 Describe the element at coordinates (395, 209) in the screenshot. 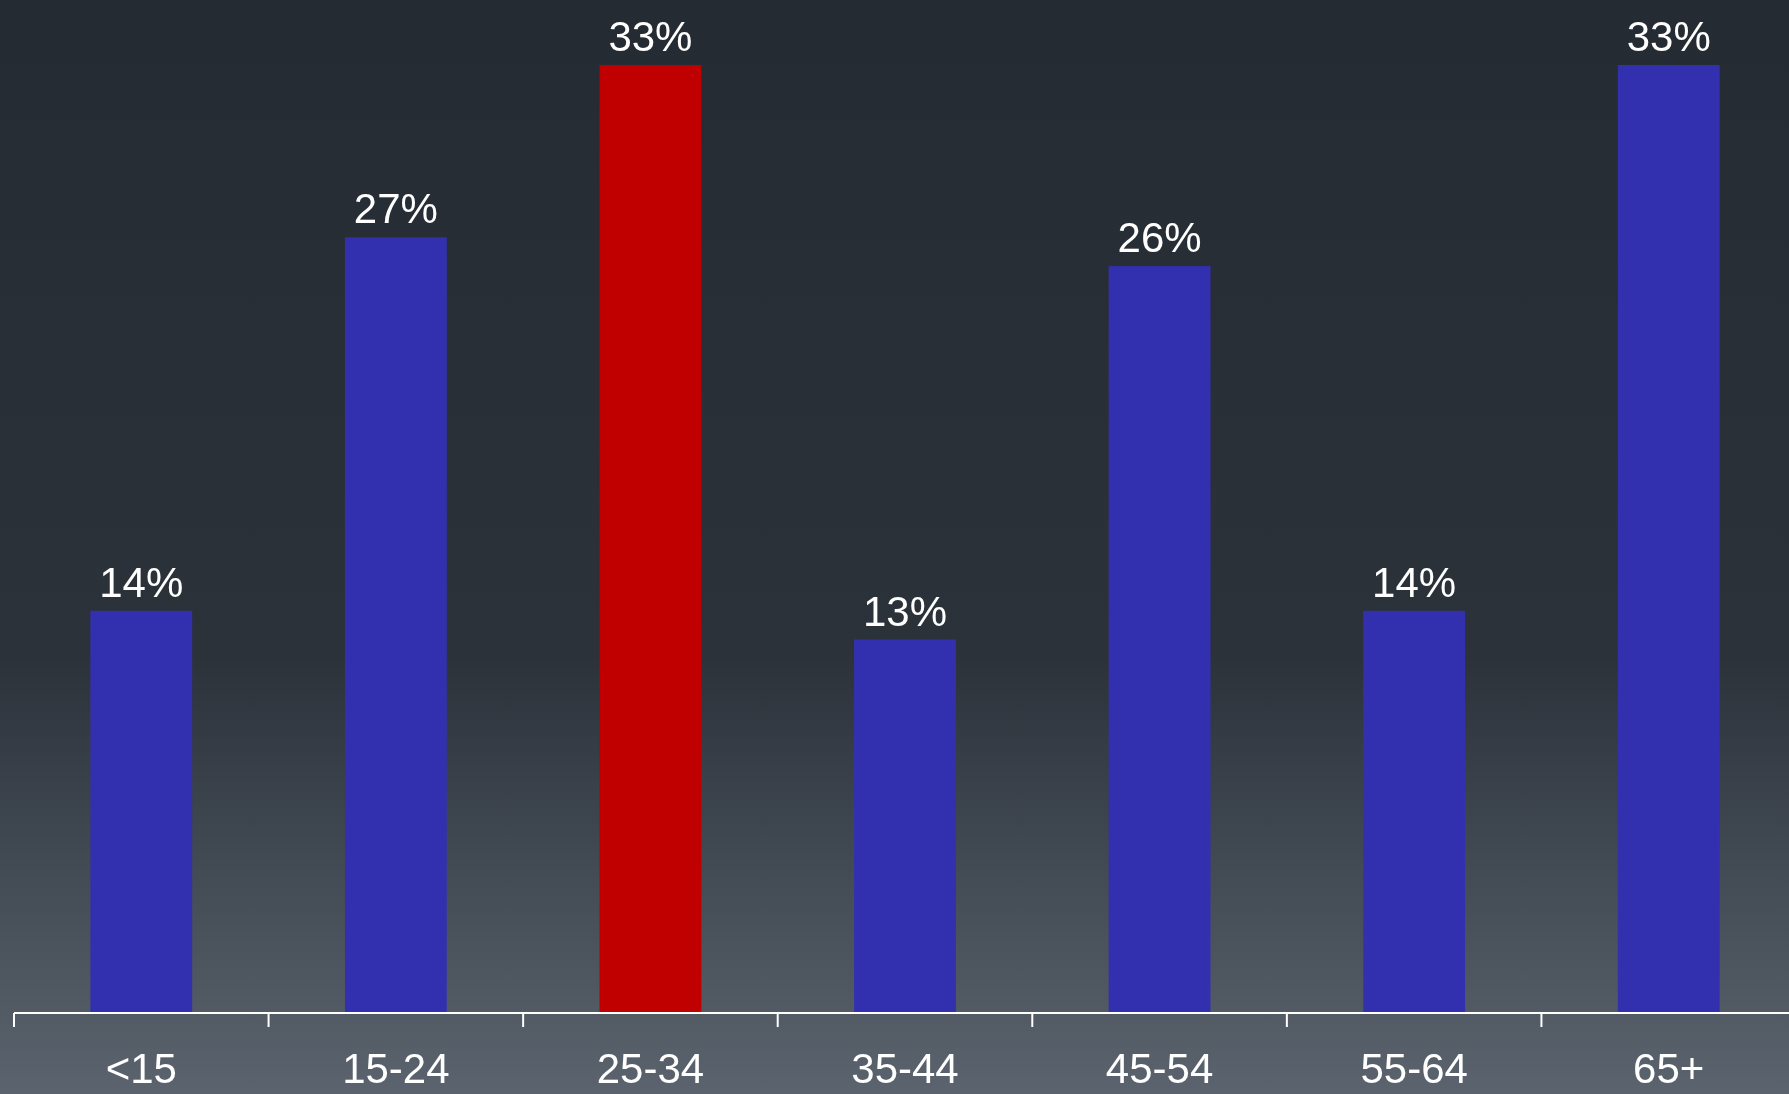

I see `data-label: 27%` at that location.